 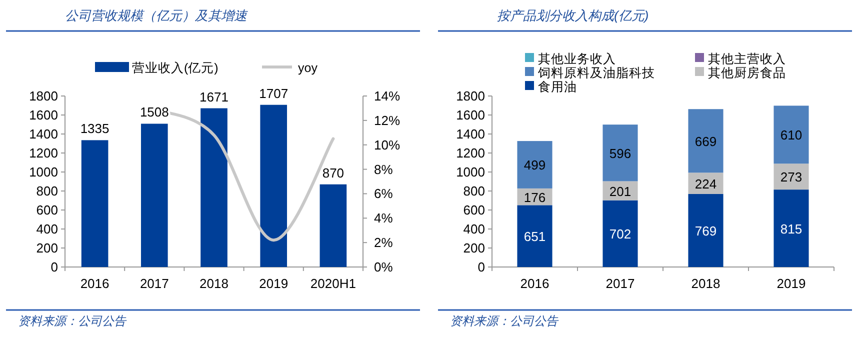 I want to click on legend-label: yoy, so click(x=308, y=68).